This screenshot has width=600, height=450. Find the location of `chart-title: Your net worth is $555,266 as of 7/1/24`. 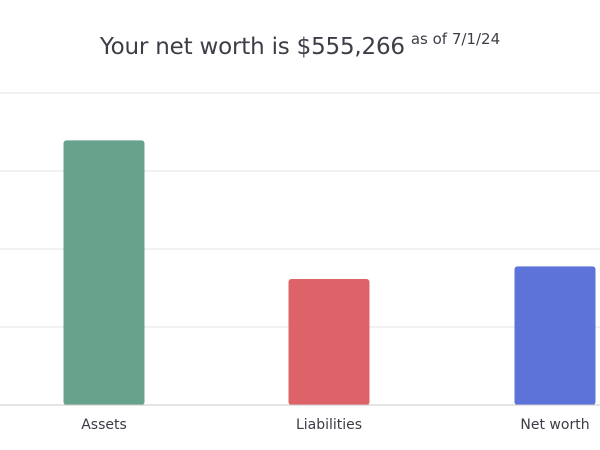

chart-title: Your net worth is $555,266 as of 7/1/24 is located at coordinates (300, 45).